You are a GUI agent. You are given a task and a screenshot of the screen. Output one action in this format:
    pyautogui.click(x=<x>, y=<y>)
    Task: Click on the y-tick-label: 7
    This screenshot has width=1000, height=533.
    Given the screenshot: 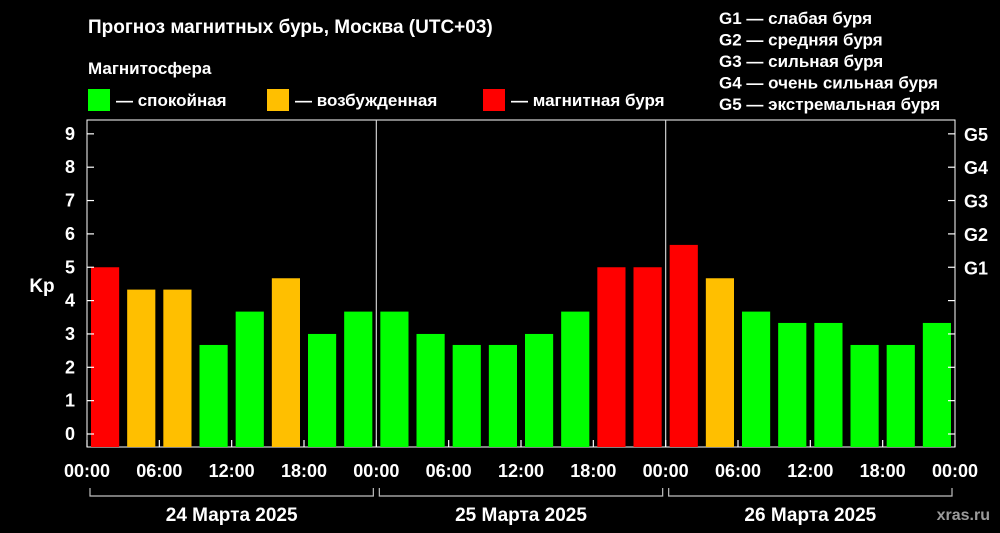 What is the action you would take?
    pyautogui.click(x=70, y=201)
    